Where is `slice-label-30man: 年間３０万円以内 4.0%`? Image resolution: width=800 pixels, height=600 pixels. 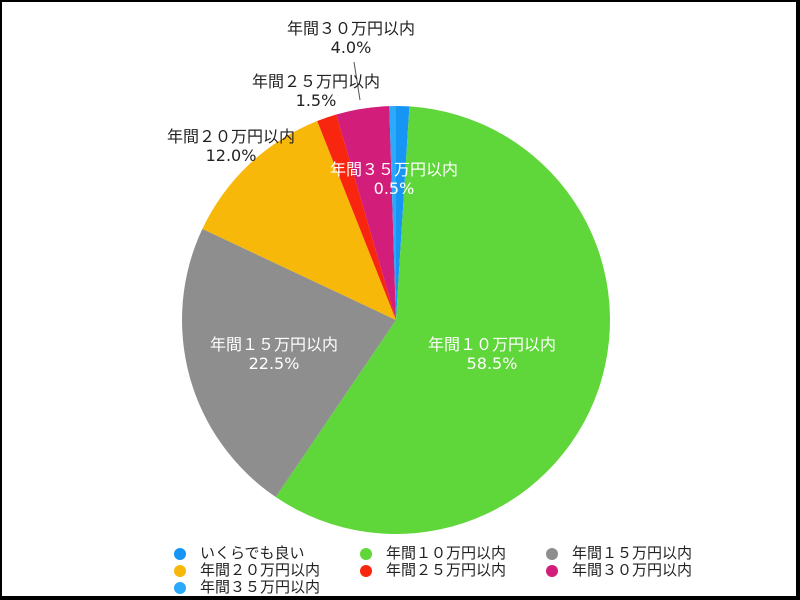
slice-label-30man: 年間３０万円以内 4.0% is located at coordinates (351, 38).